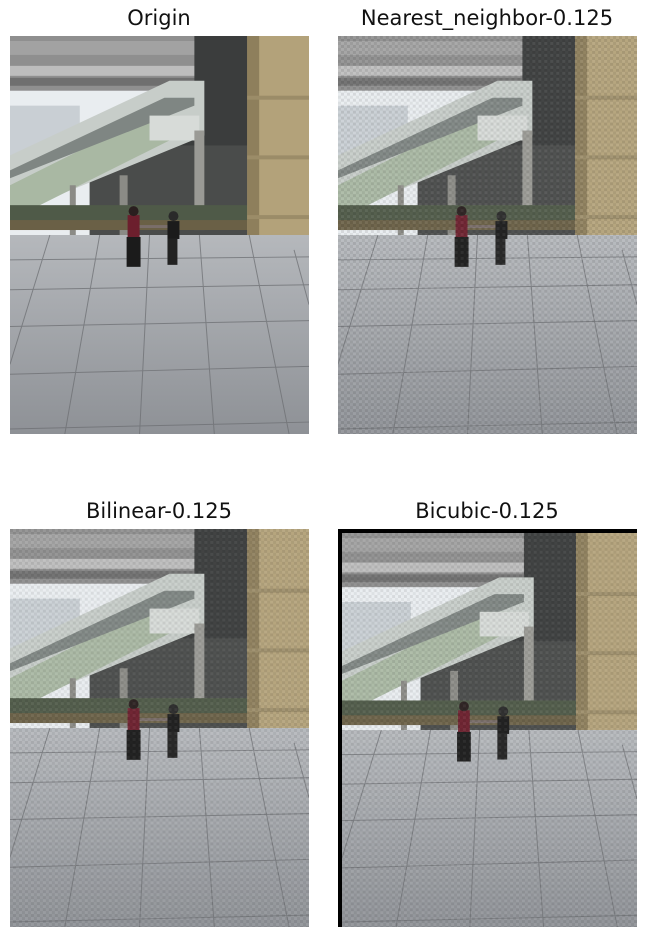 This screenshot has width=647, height=936. I want to click on panel-title-bicubic: Bicubic-0.125, so click(487, 511).